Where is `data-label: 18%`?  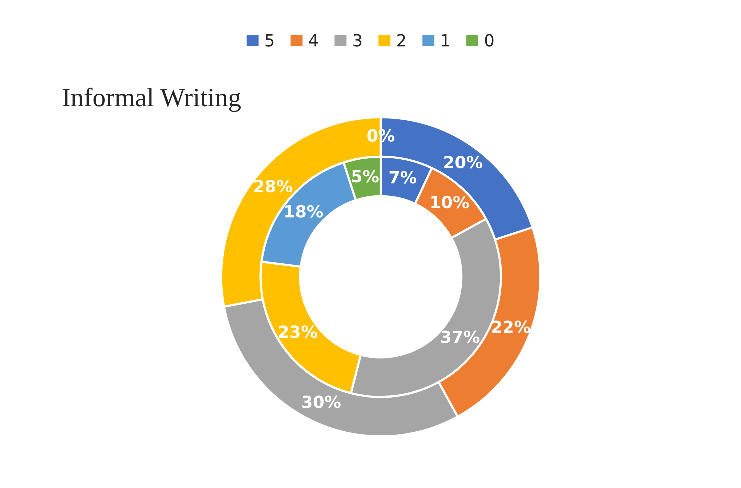 data-label: 18% is located at coordinates (305, 211).